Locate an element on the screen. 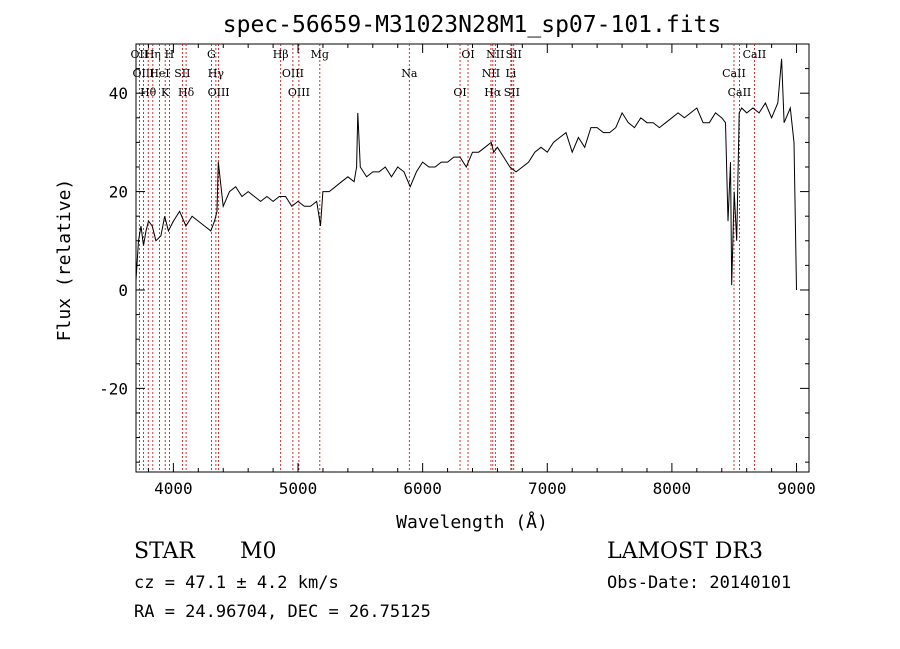 The width and height of the screenshot is (900, 649). line-label-15: Mg is located at coordinates (320, 54).